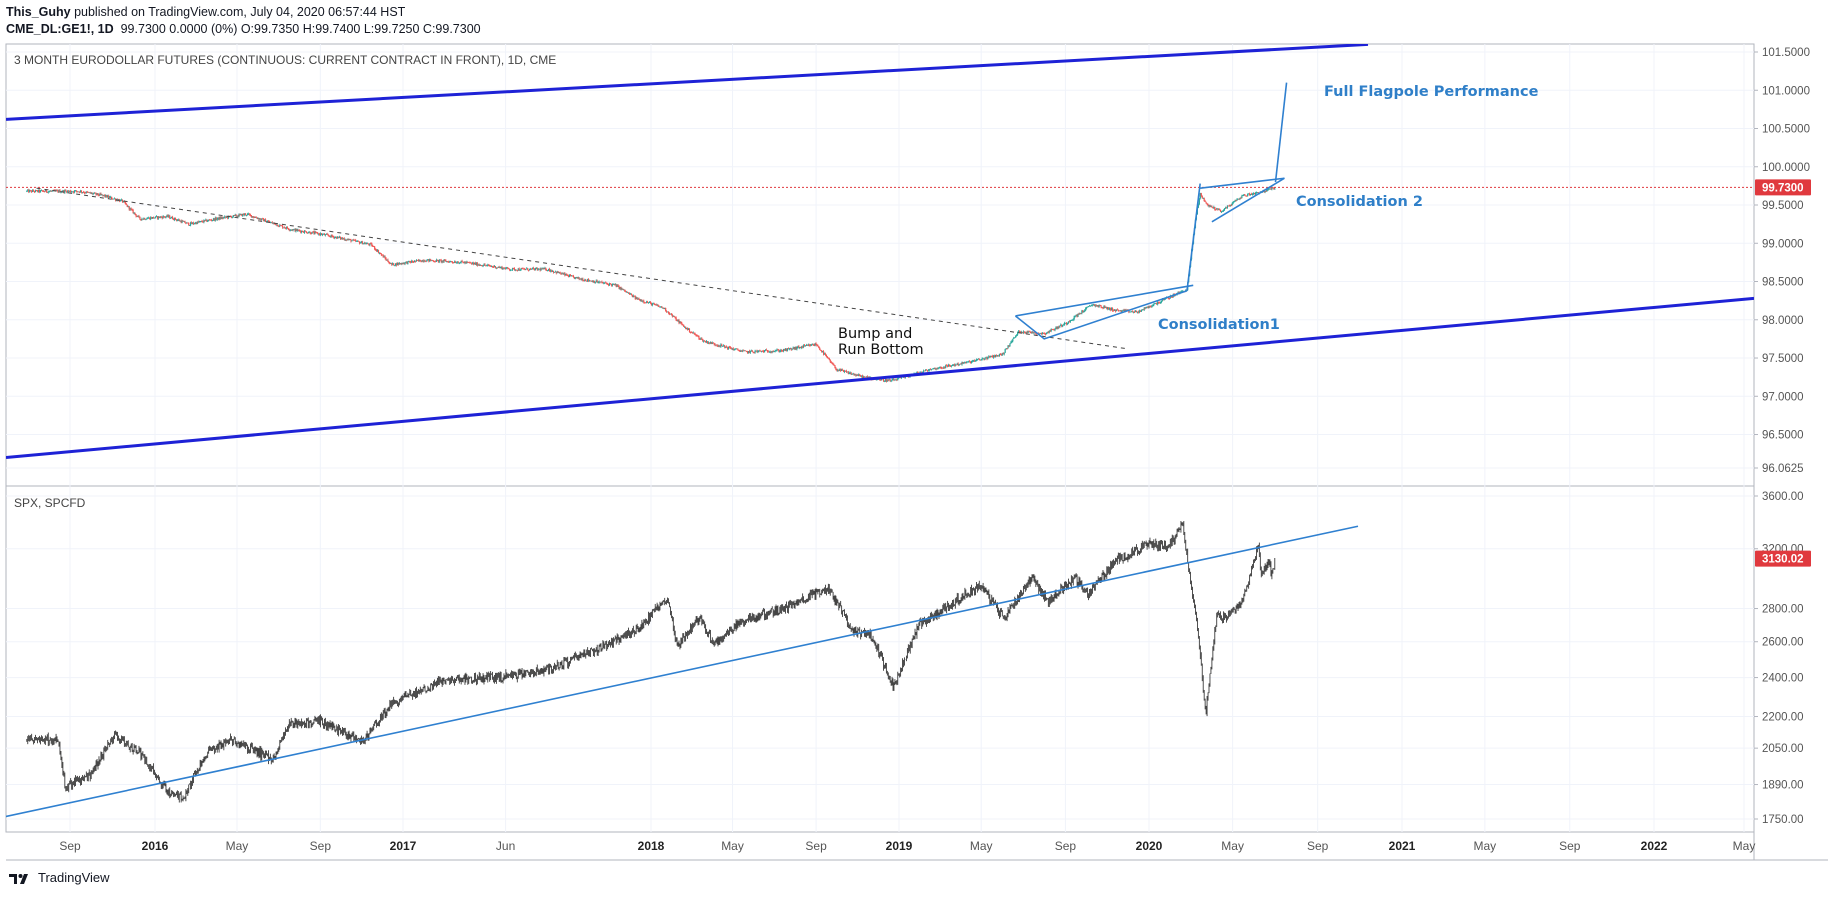 This screenshot has height=898, width=1828. Describe the element at coordinates (38, 12) in the screenshot. I see `author-name: This_Guhy` at that location.